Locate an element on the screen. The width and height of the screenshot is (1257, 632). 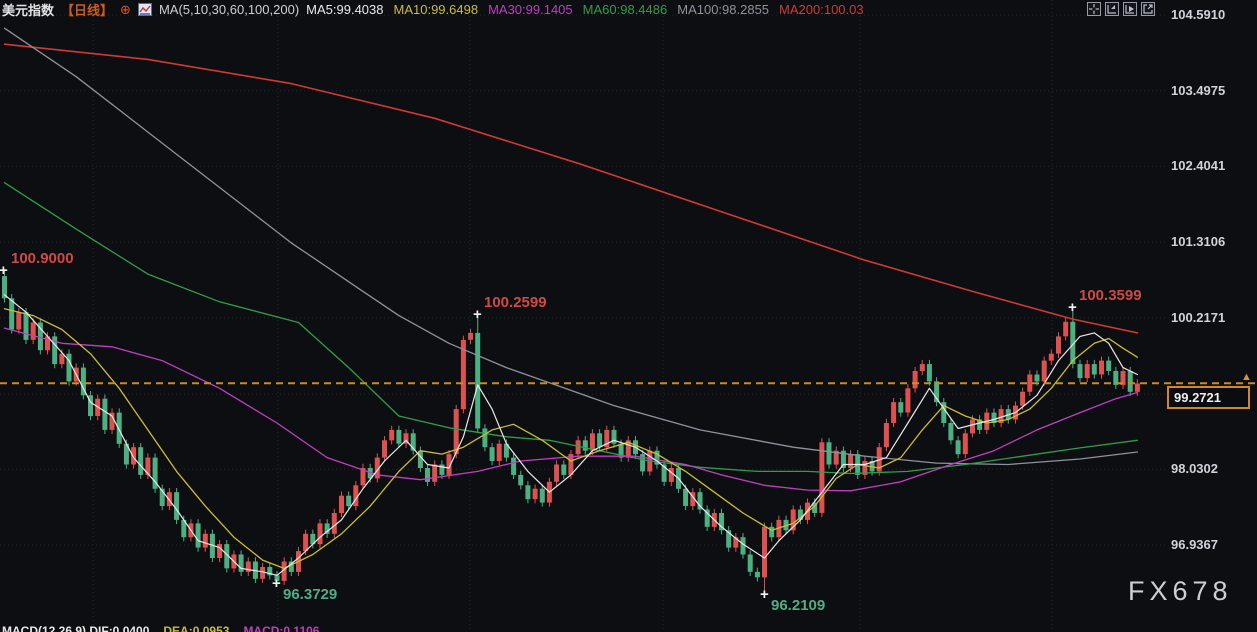
extreme-label: 100.2599 is located at coordinates (515, 302).